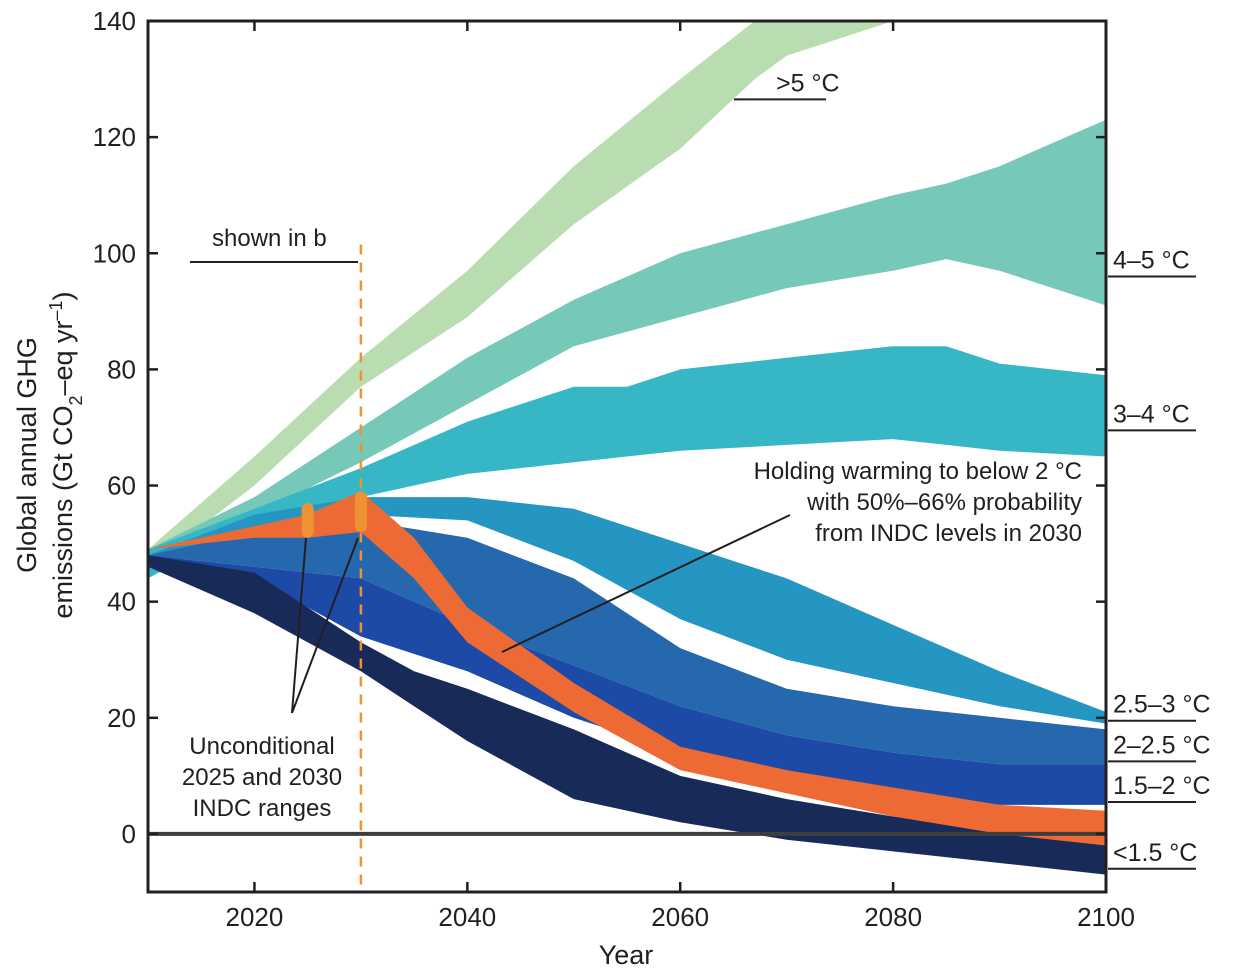  I want to click on y-tick-label: 140, so click(114, 21).